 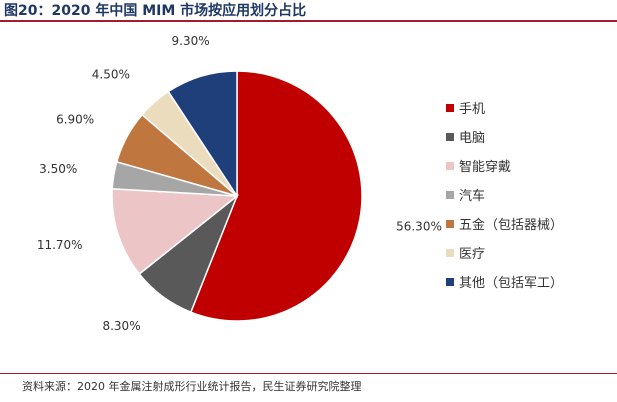 I want to click on source-rule, so click(x=308, y=373).